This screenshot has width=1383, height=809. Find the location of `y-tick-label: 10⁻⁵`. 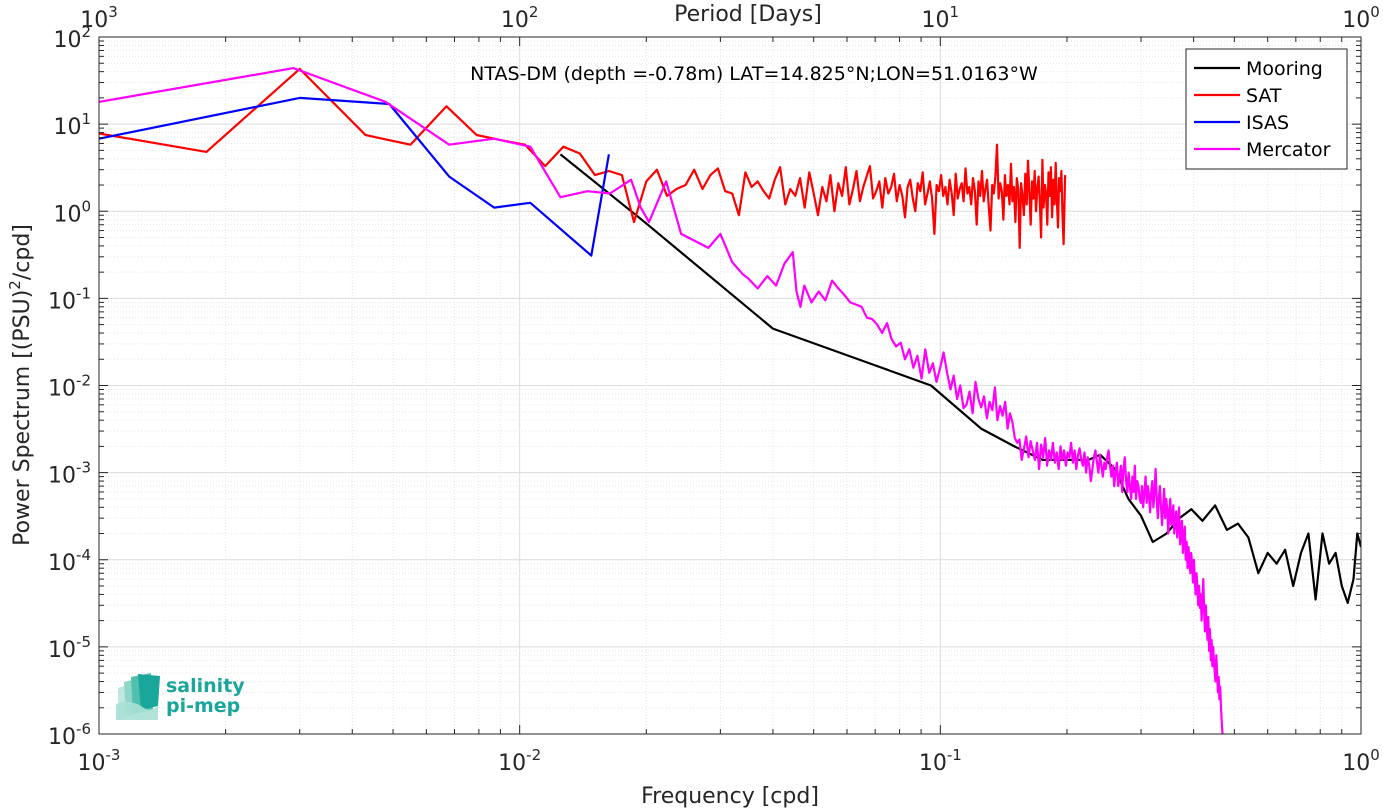

y-tick-label: 10⁻⁵ is located at coordinates (69, 648).